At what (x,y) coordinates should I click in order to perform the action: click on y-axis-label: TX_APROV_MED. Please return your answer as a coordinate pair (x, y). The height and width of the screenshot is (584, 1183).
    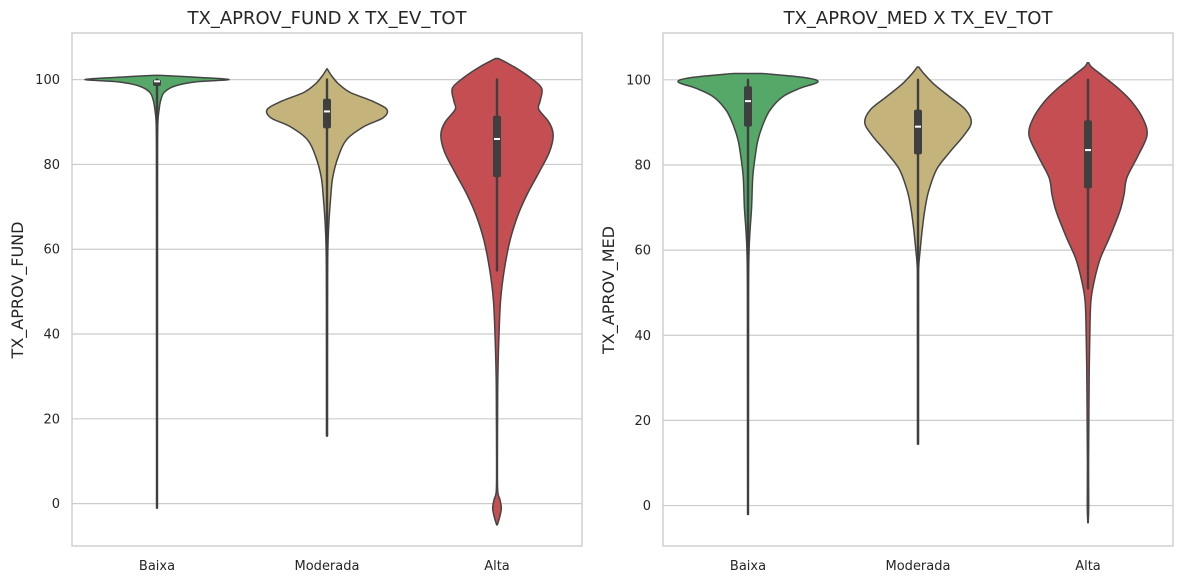
    Looking at the image, I should click on (609, 290).